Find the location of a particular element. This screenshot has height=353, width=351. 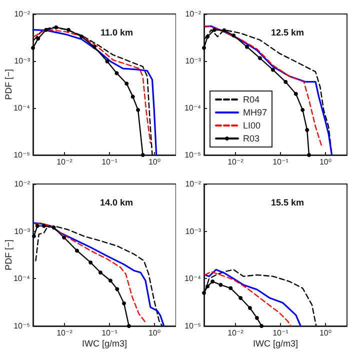

legend-label: R04 is located at coordinates (251, 99).